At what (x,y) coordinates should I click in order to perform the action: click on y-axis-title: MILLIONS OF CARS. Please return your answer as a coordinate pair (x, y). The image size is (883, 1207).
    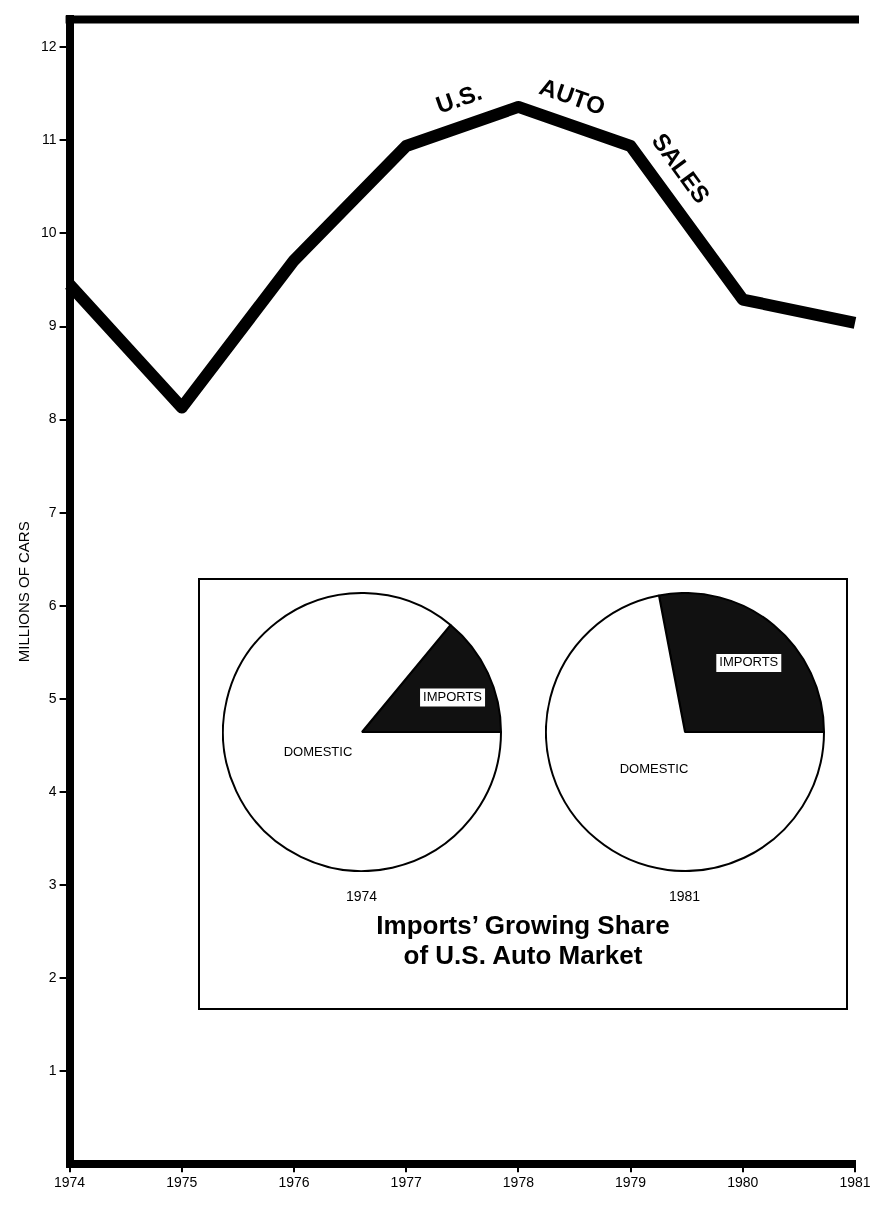
    Looking at the image, I should click on (24, 592).